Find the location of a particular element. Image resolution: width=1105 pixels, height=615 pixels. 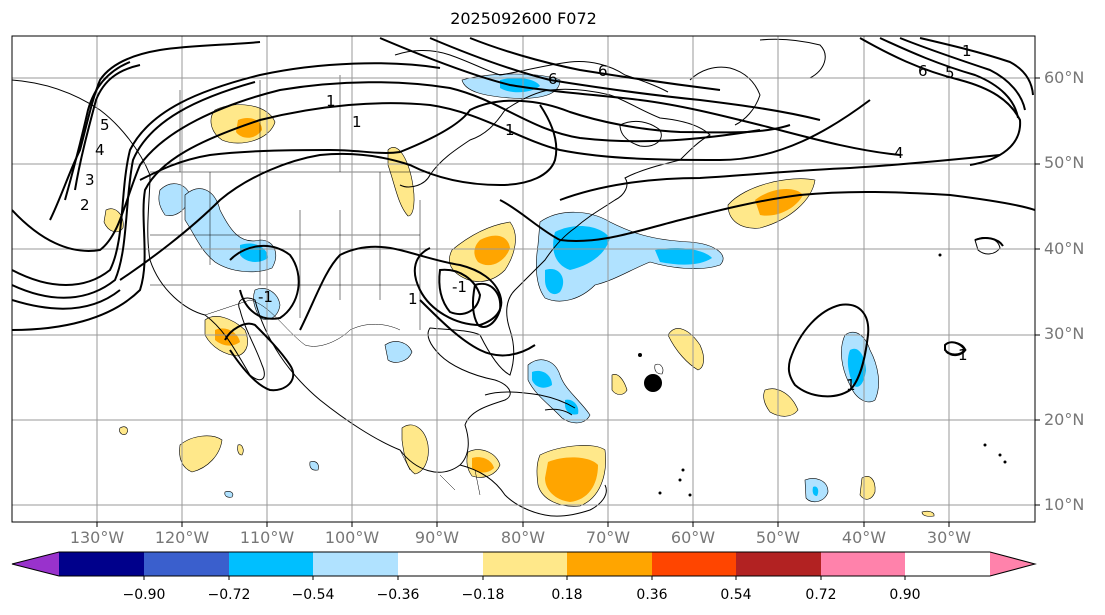

colorbar-ticks is located at coordinates (524, 578).